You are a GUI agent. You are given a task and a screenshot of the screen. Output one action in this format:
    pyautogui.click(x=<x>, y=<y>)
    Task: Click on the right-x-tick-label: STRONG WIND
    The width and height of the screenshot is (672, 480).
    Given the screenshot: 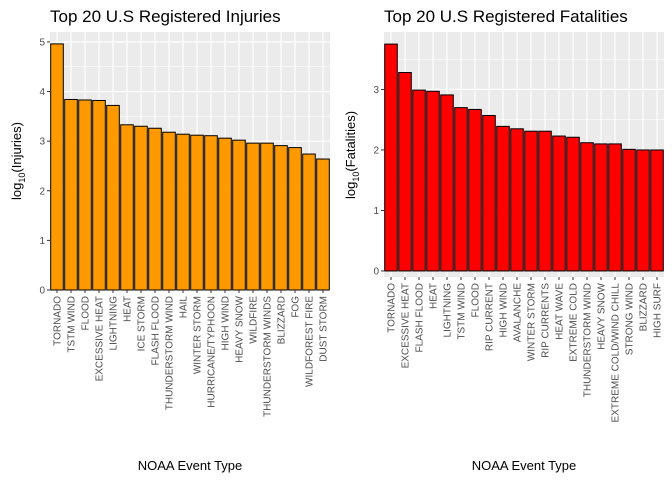 What is the action you would take?
    pyautogui.click(x=630, y=319)
    